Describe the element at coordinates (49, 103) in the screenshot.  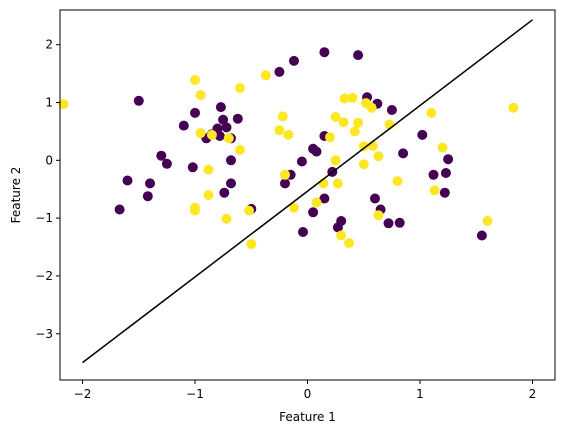
I see `y-tick-label: 1` at that location.